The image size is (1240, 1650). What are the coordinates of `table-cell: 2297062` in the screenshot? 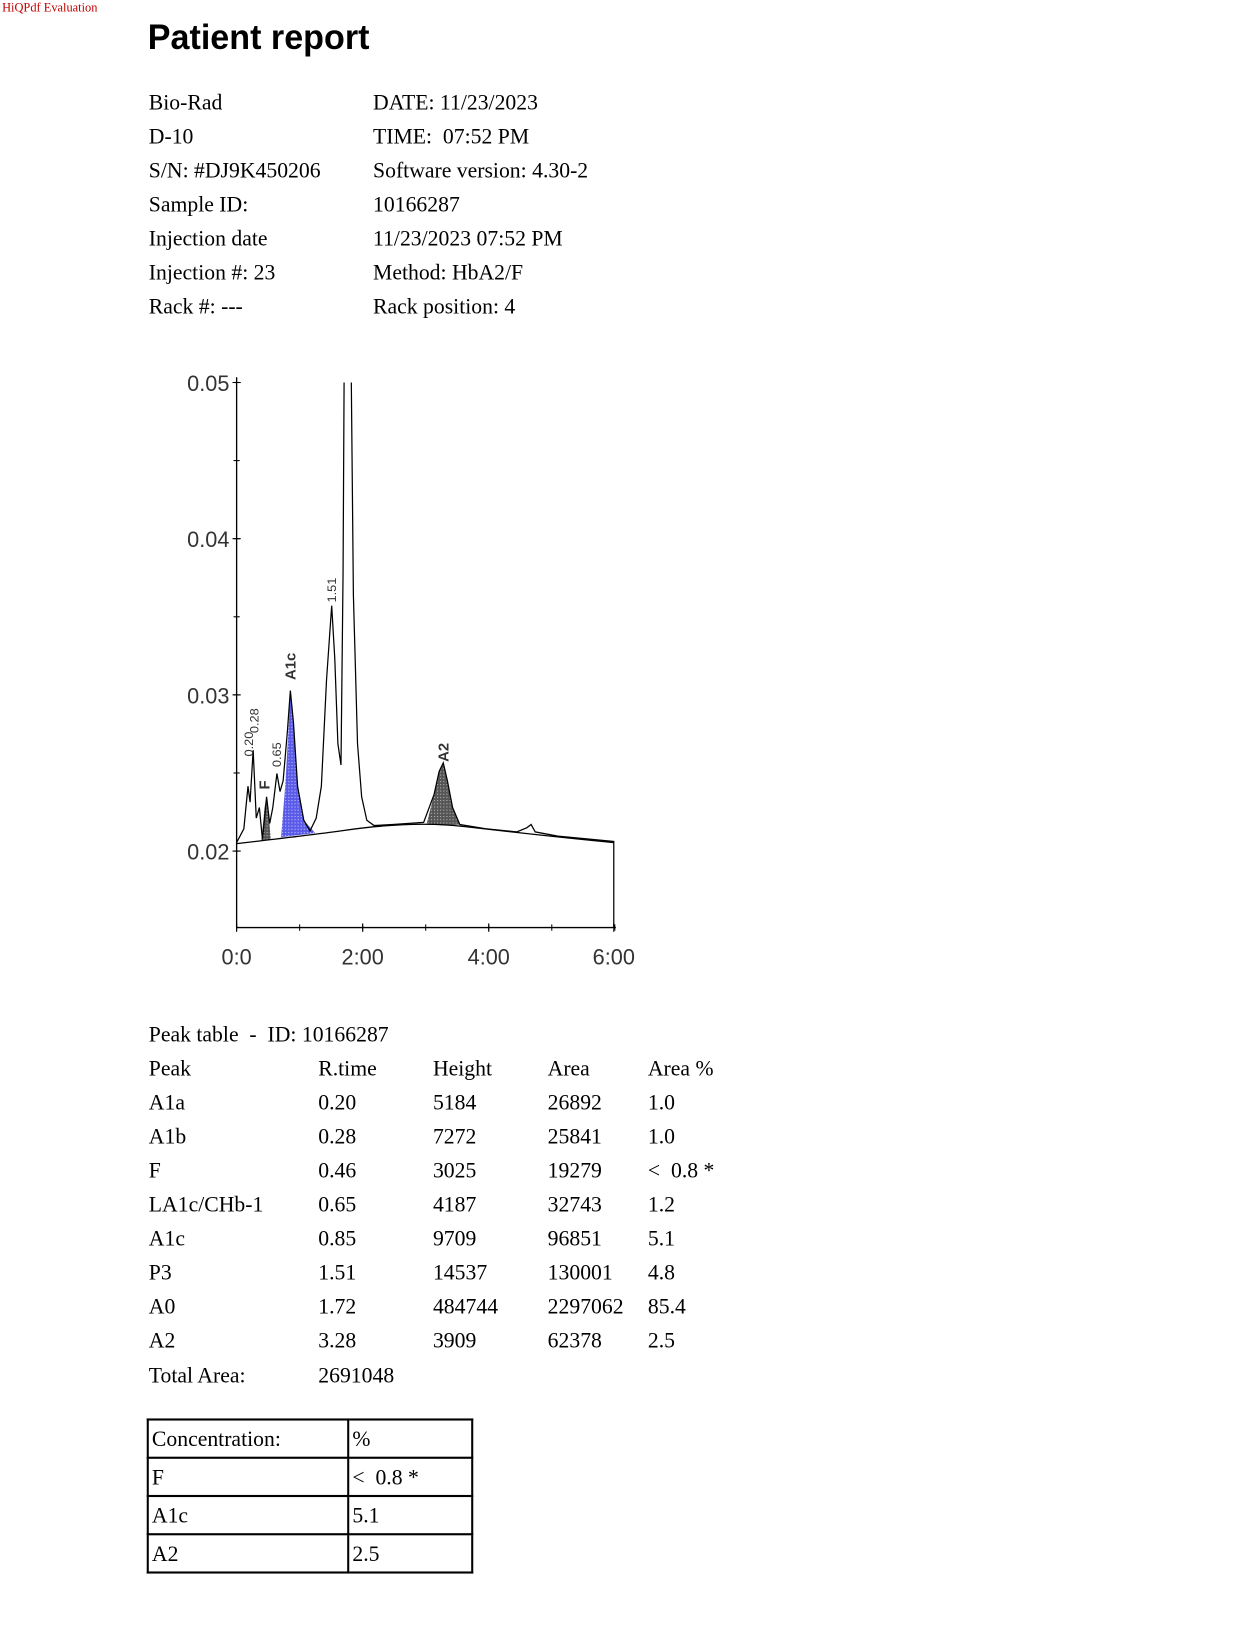 It's located at (585, 1306).